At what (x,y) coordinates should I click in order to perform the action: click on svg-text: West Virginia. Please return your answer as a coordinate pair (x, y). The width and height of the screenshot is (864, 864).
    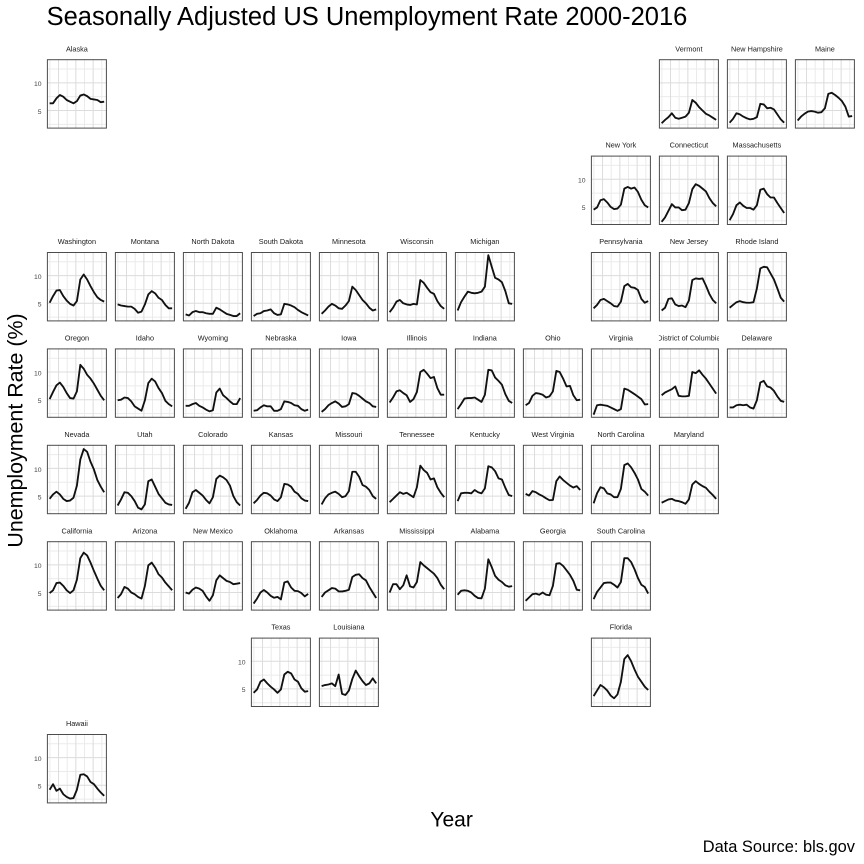
    Looking at the image, I should click on (554, 434).